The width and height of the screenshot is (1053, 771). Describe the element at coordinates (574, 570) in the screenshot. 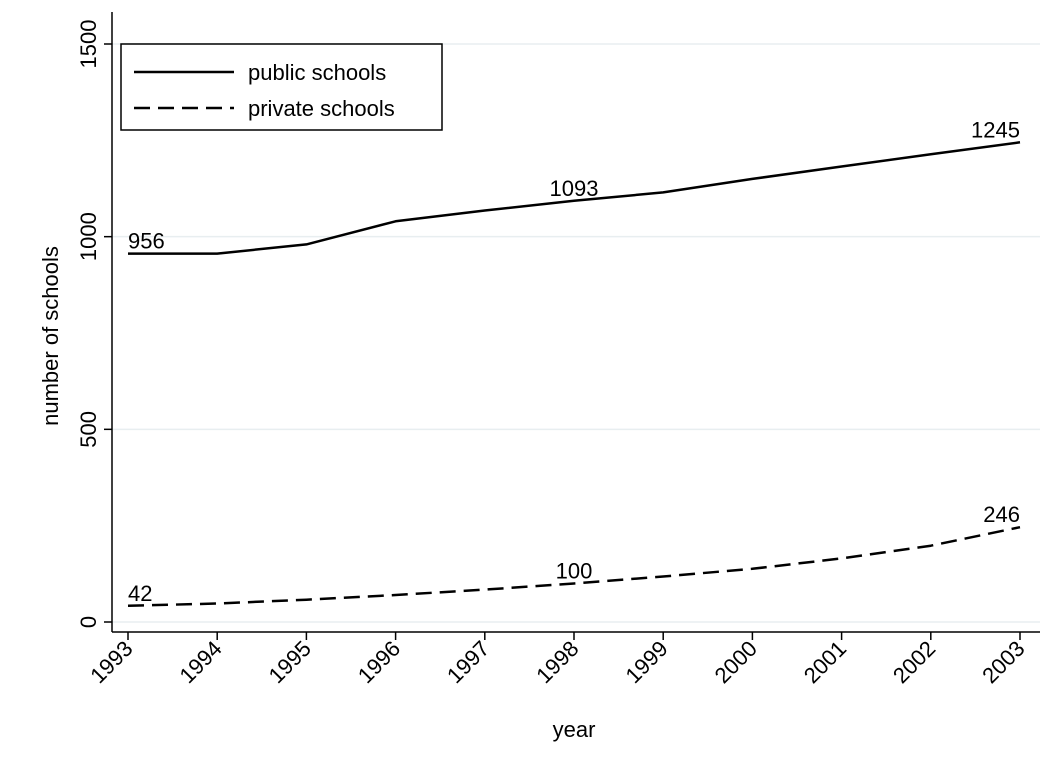

I see `data-label-100: 100` at that location.